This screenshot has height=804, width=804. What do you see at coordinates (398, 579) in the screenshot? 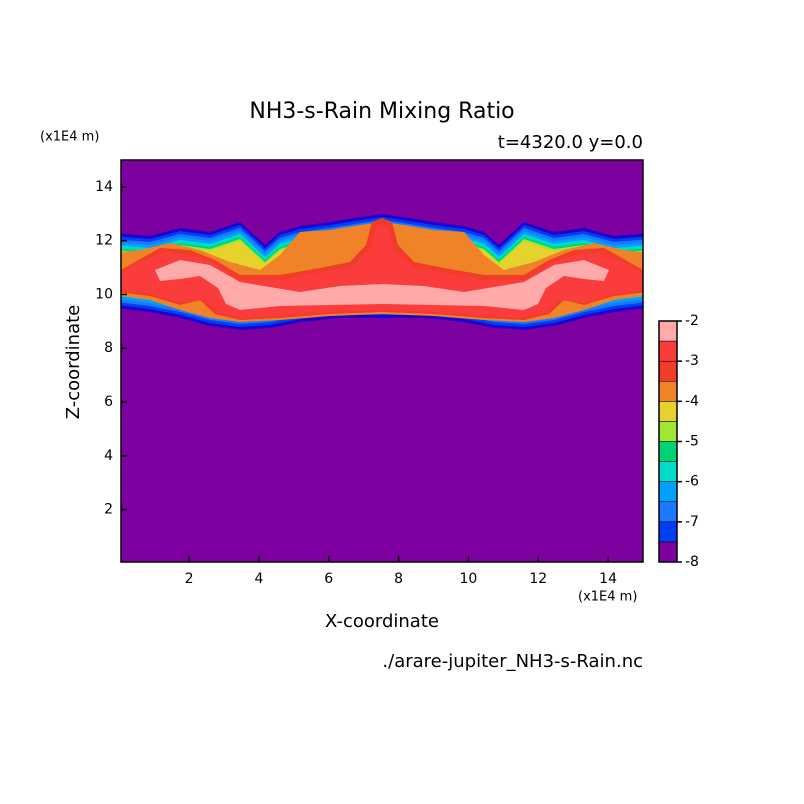
I see `x-tick-label: 8` at bounding box center [398, 579].